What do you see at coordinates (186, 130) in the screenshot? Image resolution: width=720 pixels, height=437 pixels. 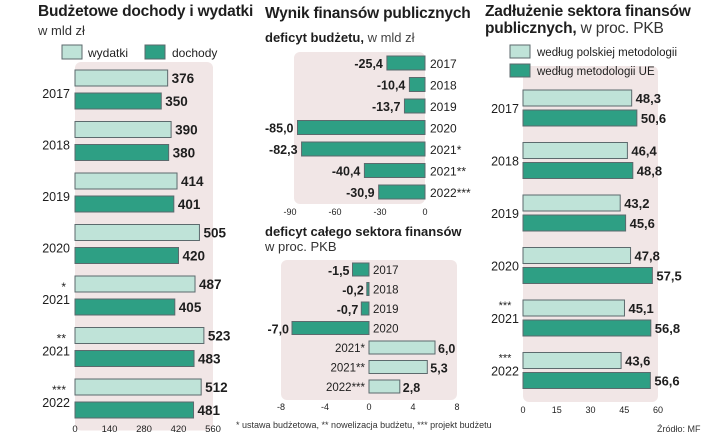 I see `expenses-value-label: 390` at bounding box center [186, 130].